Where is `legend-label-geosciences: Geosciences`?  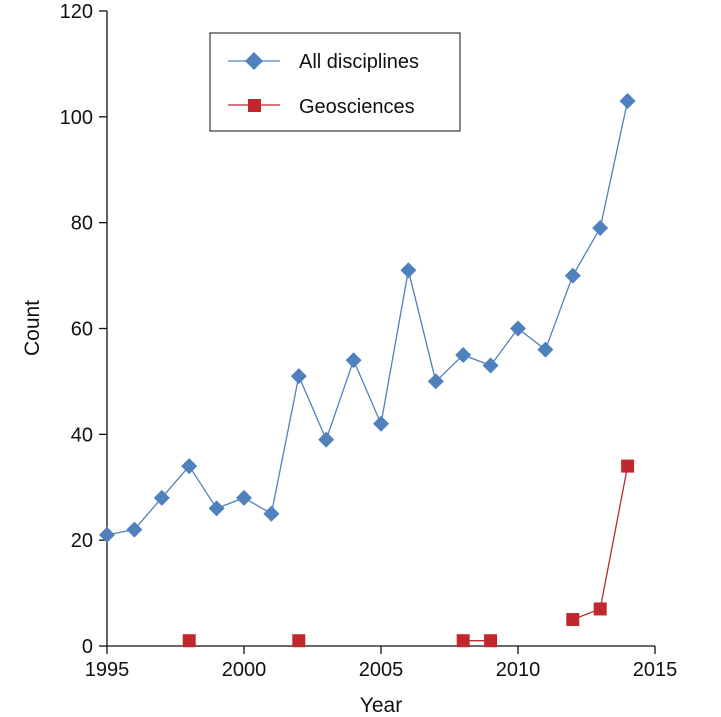 legend-label-geosciences: Geosciences is located at coordinates (357, 107).